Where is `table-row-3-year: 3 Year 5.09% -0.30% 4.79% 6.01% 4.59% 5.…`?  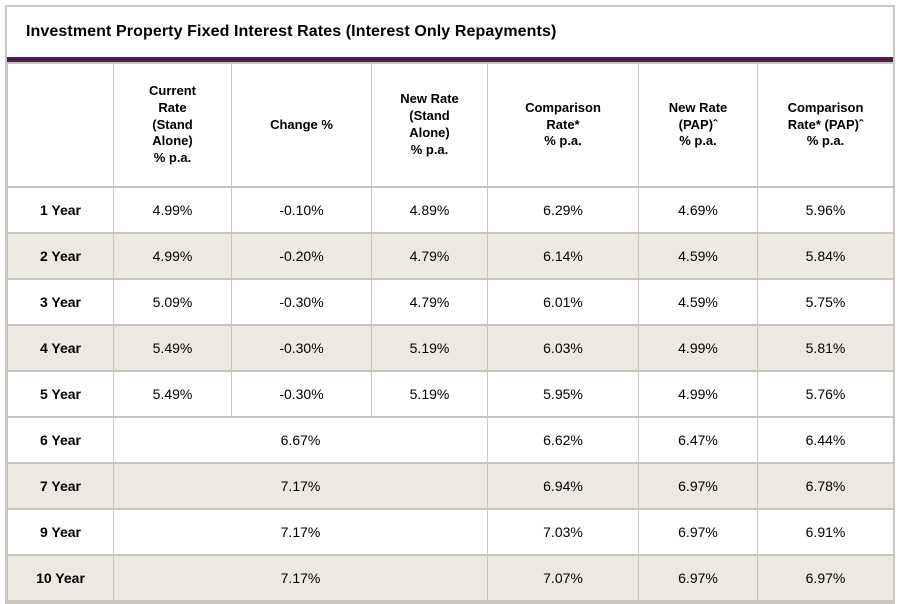
table-row-3-year: 3 Year 5.09% -0.30% 4.79% 6.01% 4.59% 5.… is located at coordinates (450, 302).